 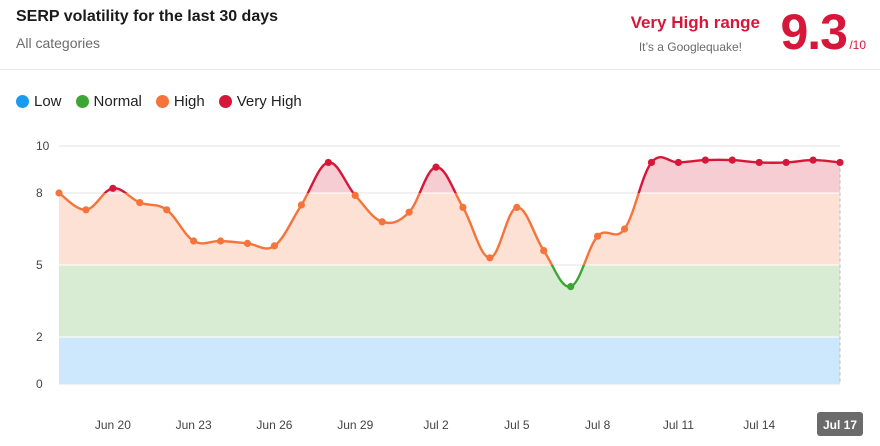 What do you see at coordinates (162, 101) in the screenshot?
I see `legend-dot-high` at bounding box center [162, 101].